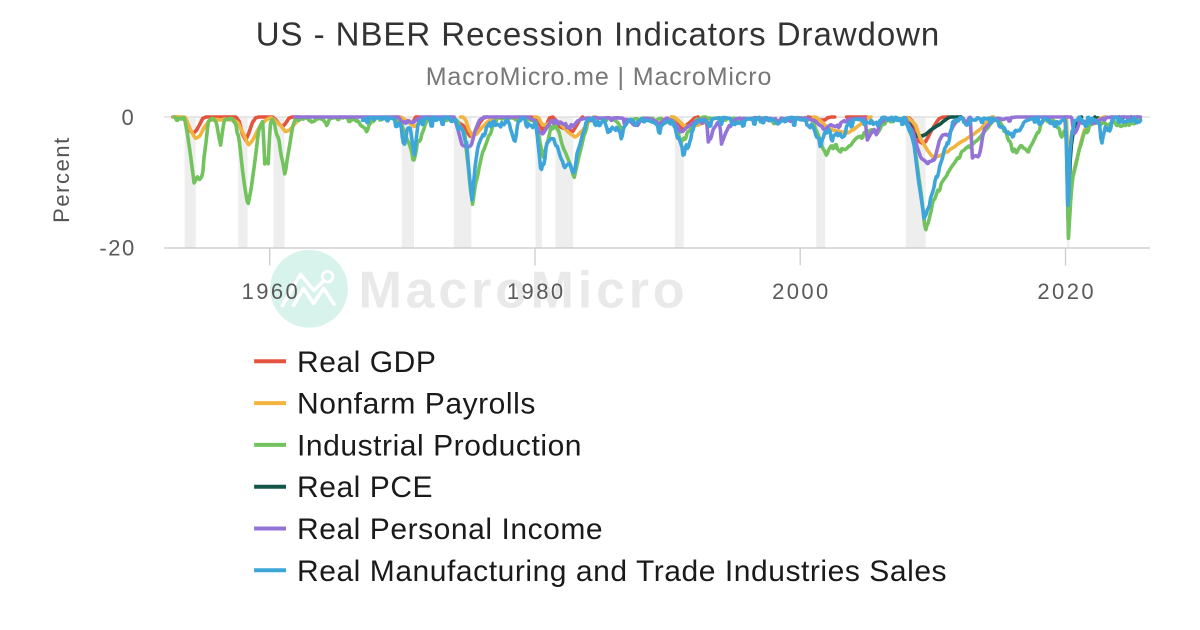 The height and width of the screenshot is (630, 1200). What do you see at coordinates (365, 487) in the screenshot?
I see `svg-text: Real PCE` at bounding box center [365, 487].